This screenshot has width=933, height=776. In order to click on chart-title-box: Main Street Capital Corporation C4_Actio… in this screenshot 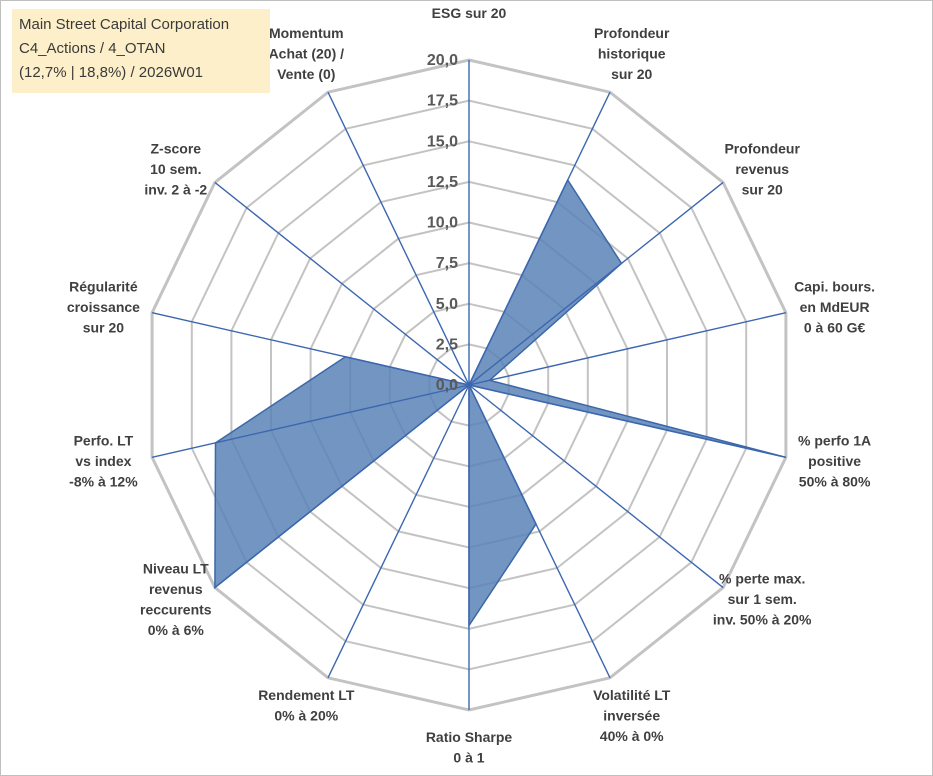, I will do `click(141, 51)`.